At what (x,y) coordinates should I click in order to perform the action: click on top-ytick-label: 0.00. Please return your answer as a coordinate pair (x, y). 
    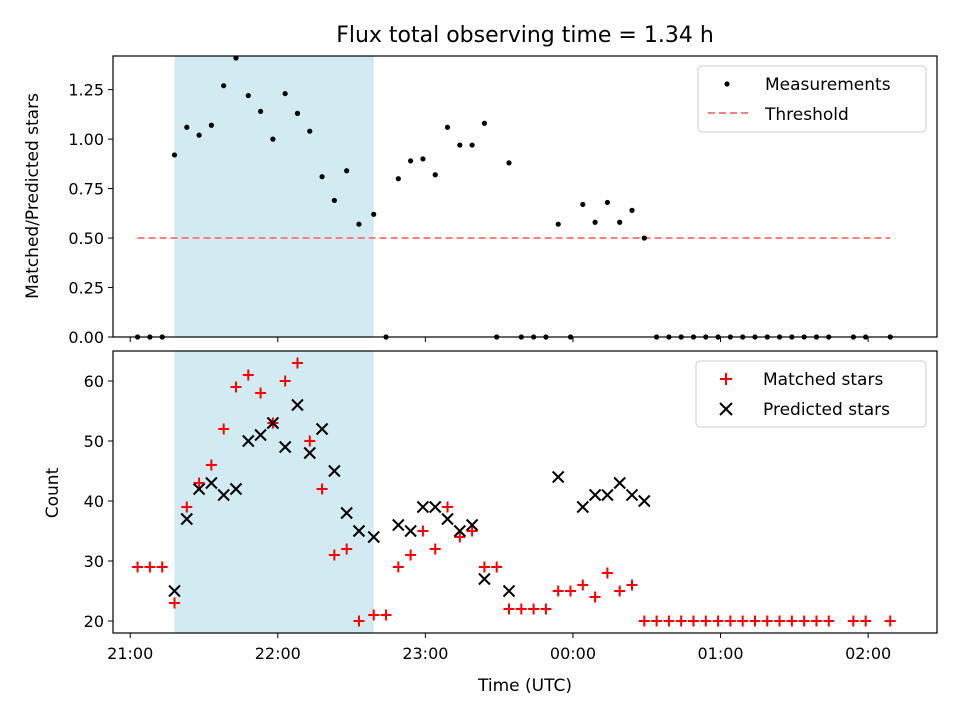
    Looking at the image, I should click on (86, 337).